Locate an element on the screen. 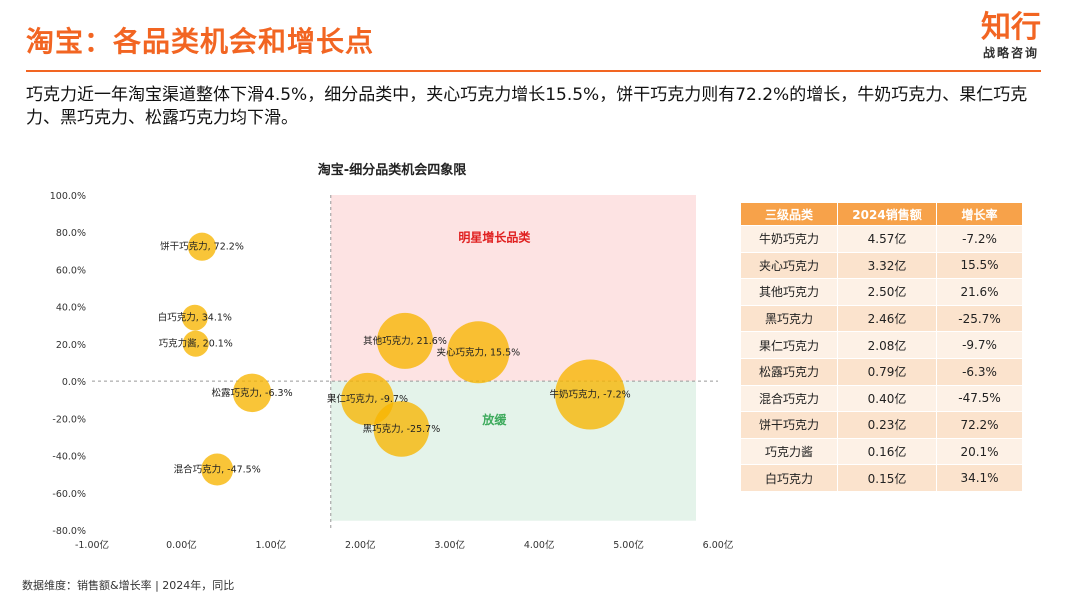 The width and height of the screenshot is (1067, 600). table-row: 巧克力酱 0.16亿 20.1% is located at coordinates (881, 451).